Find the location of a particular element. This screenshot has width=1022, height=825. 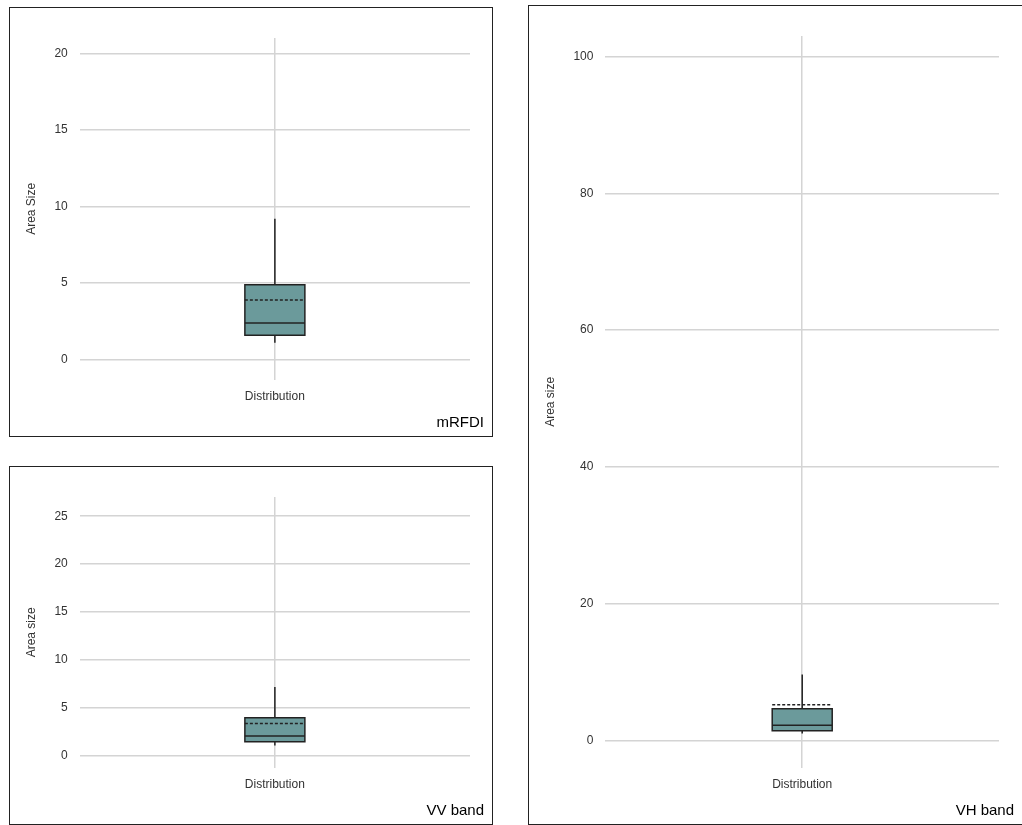

y-axis-title: Area Size is located at coordinates (30, 208).